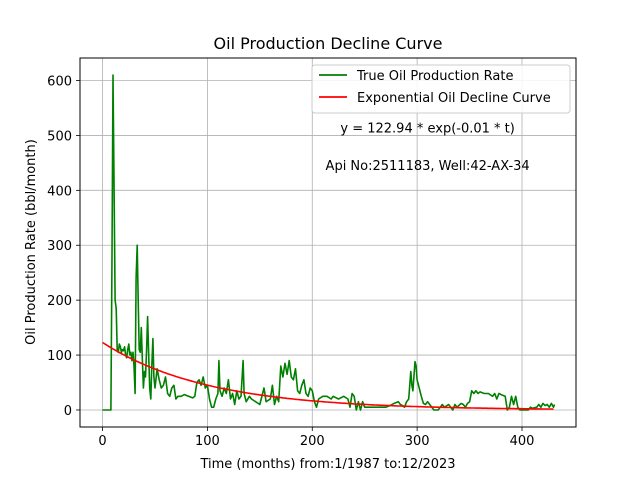  Describe the element at coordinates (68, 411) in the screenshot. I see `y-tick-label: 0` at that location.